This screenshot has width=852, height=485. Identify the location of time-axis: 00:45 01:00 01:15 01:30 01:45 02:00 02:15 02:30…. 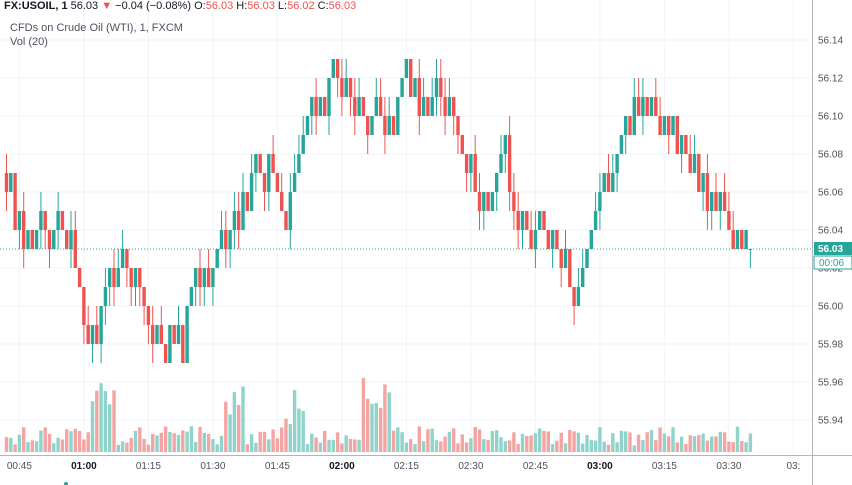
(403, 466).